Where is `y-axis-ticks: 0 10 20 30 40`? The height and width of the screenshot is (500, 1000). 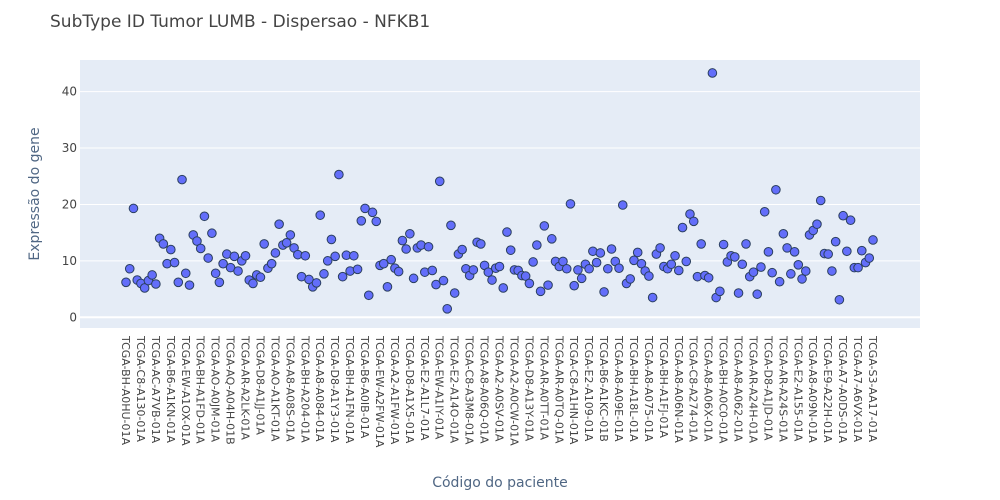
y-axis-ticks: 0 10 20 30 40 is located at coordinates (69, 205).